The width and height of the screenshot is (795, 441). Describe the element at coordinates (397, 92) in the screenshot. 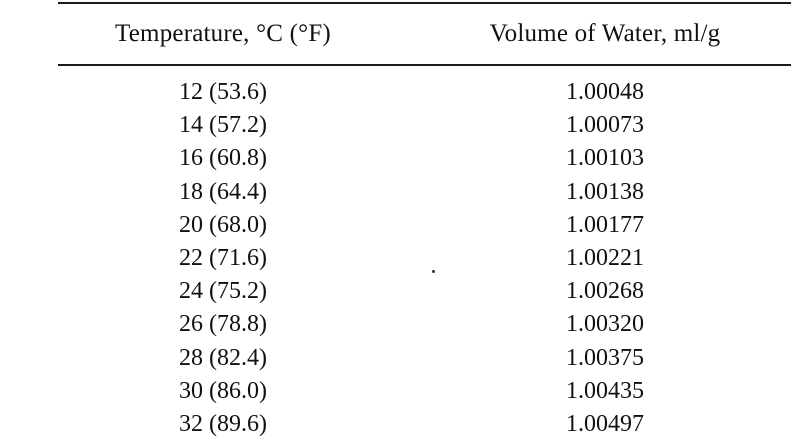

I see `table-row: 12 (53.6) 1.00048` at that location.